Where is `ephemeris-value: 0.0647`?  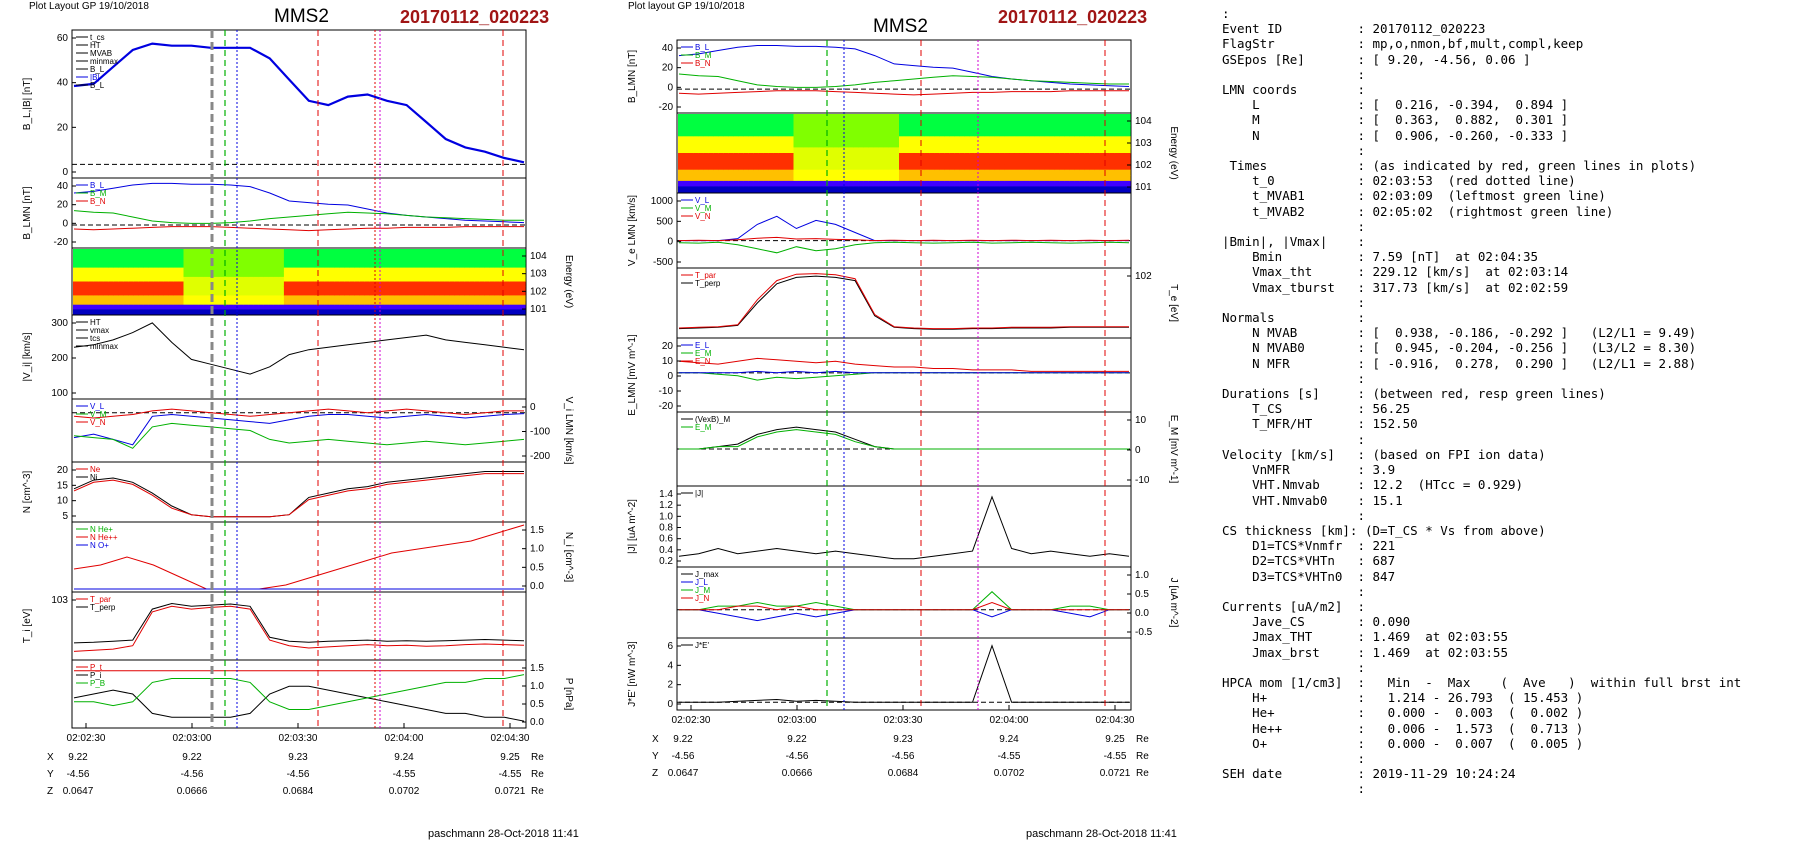
ephemeris-value: 0.0647 is located at coordinates (78, 791).